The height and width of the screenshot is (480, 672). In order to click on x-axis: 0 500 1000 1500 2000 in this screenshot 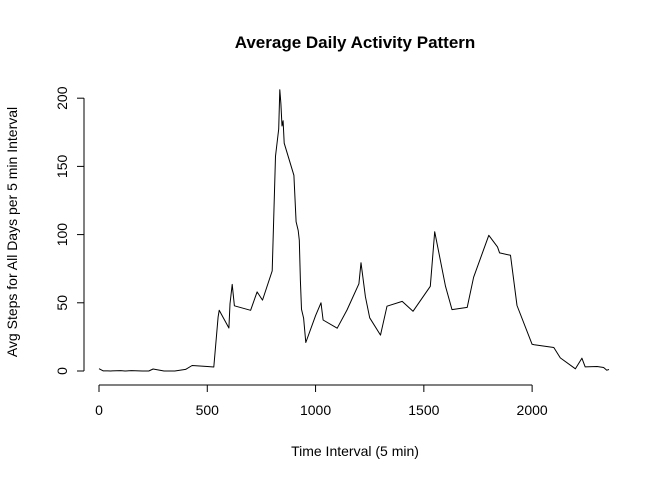, I will do `click(321, 401)`.